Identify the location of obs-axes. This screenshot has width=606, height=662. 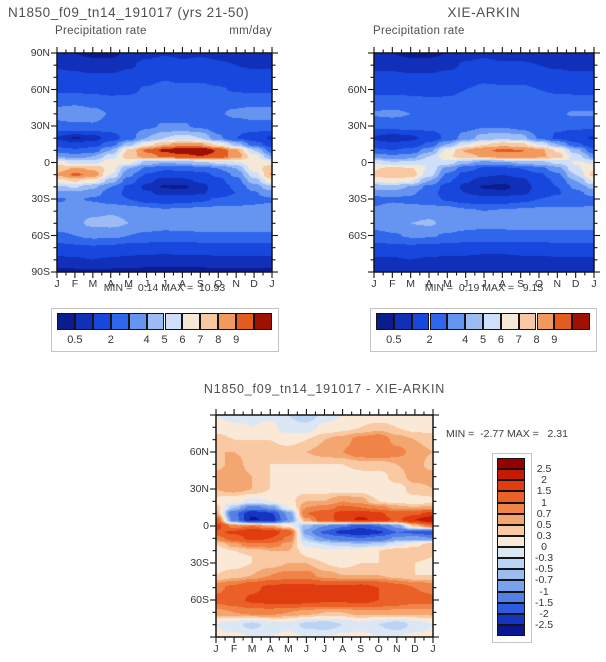
(484, 162).